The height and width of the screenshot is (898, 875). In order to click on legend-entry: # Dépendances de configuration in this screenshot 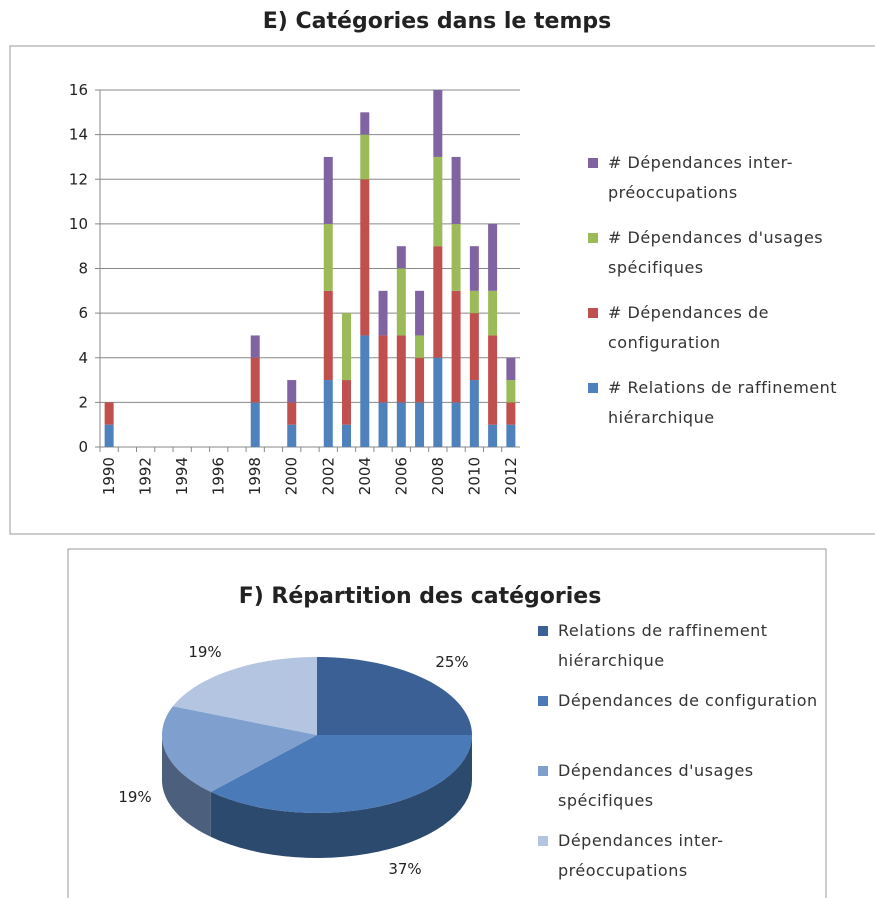, I will do `click(731, 328)`.